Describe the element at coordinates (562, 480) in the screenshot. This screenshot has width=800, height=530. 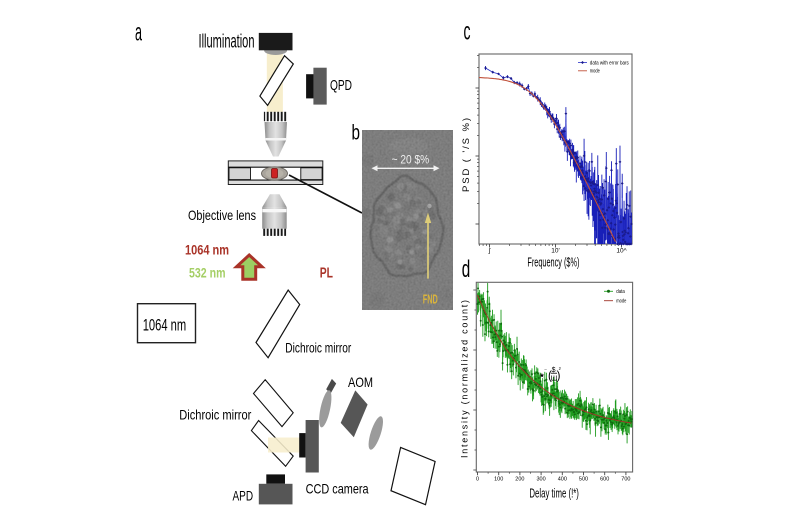
I see `svg-text: 400` at that location.